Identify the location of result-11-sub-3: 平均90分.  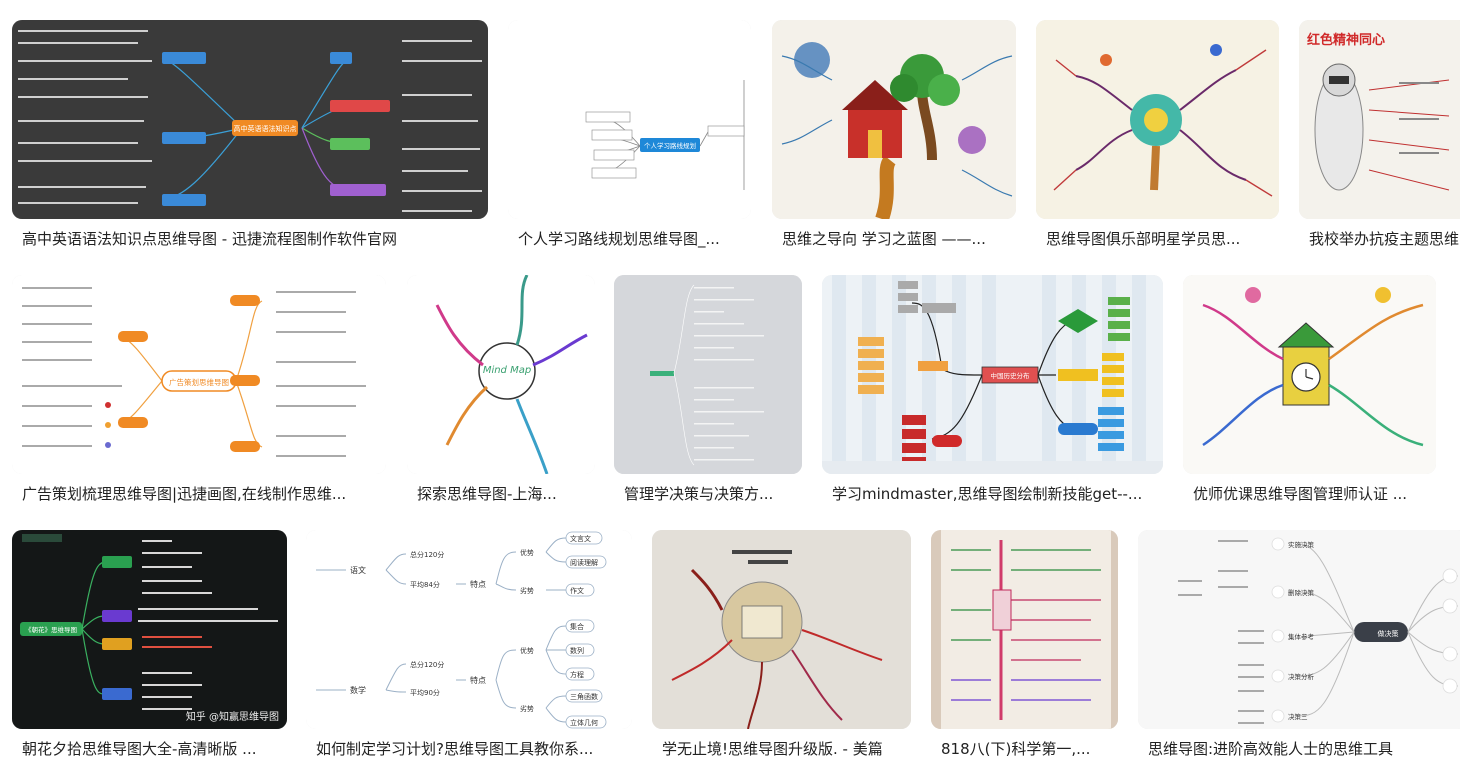
(425, 692).